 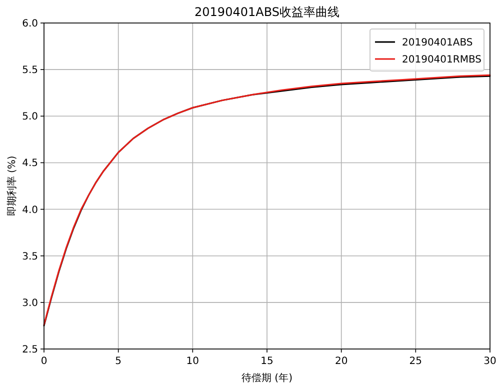 What do you see at coordinates (30, 24) in the screenshot?
I see `y-tick-label: 6.0` at bounding box center [30, 24].